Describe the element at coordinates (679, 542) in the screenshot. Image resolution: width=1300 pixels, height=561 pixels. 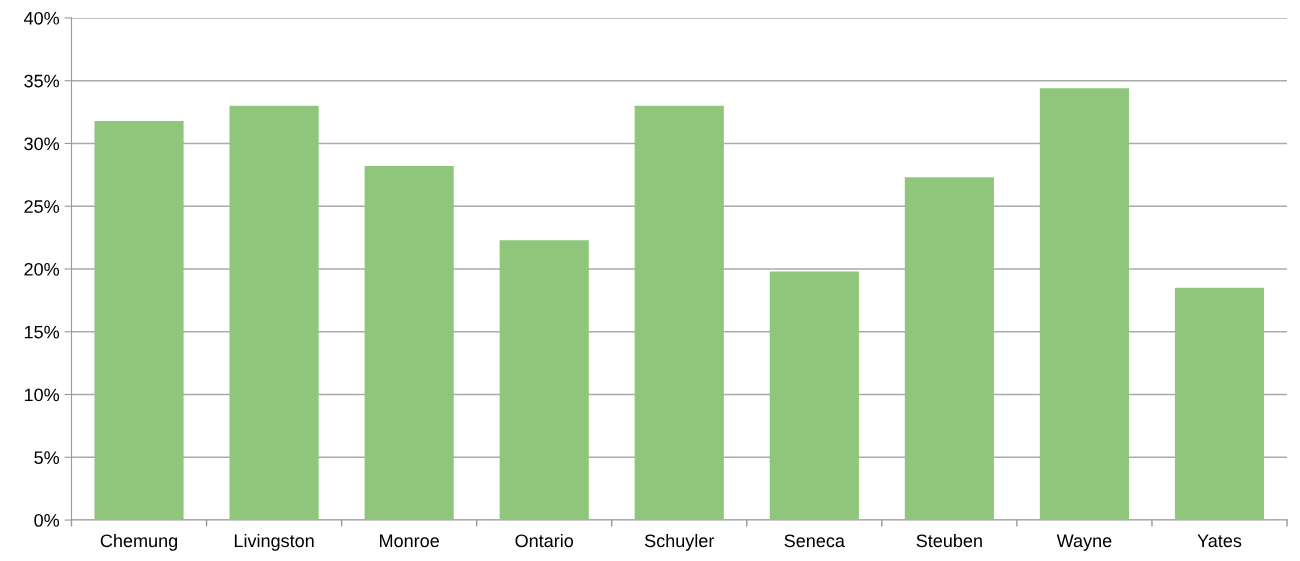
I see `x-tick-label: Schuyler` at that location.